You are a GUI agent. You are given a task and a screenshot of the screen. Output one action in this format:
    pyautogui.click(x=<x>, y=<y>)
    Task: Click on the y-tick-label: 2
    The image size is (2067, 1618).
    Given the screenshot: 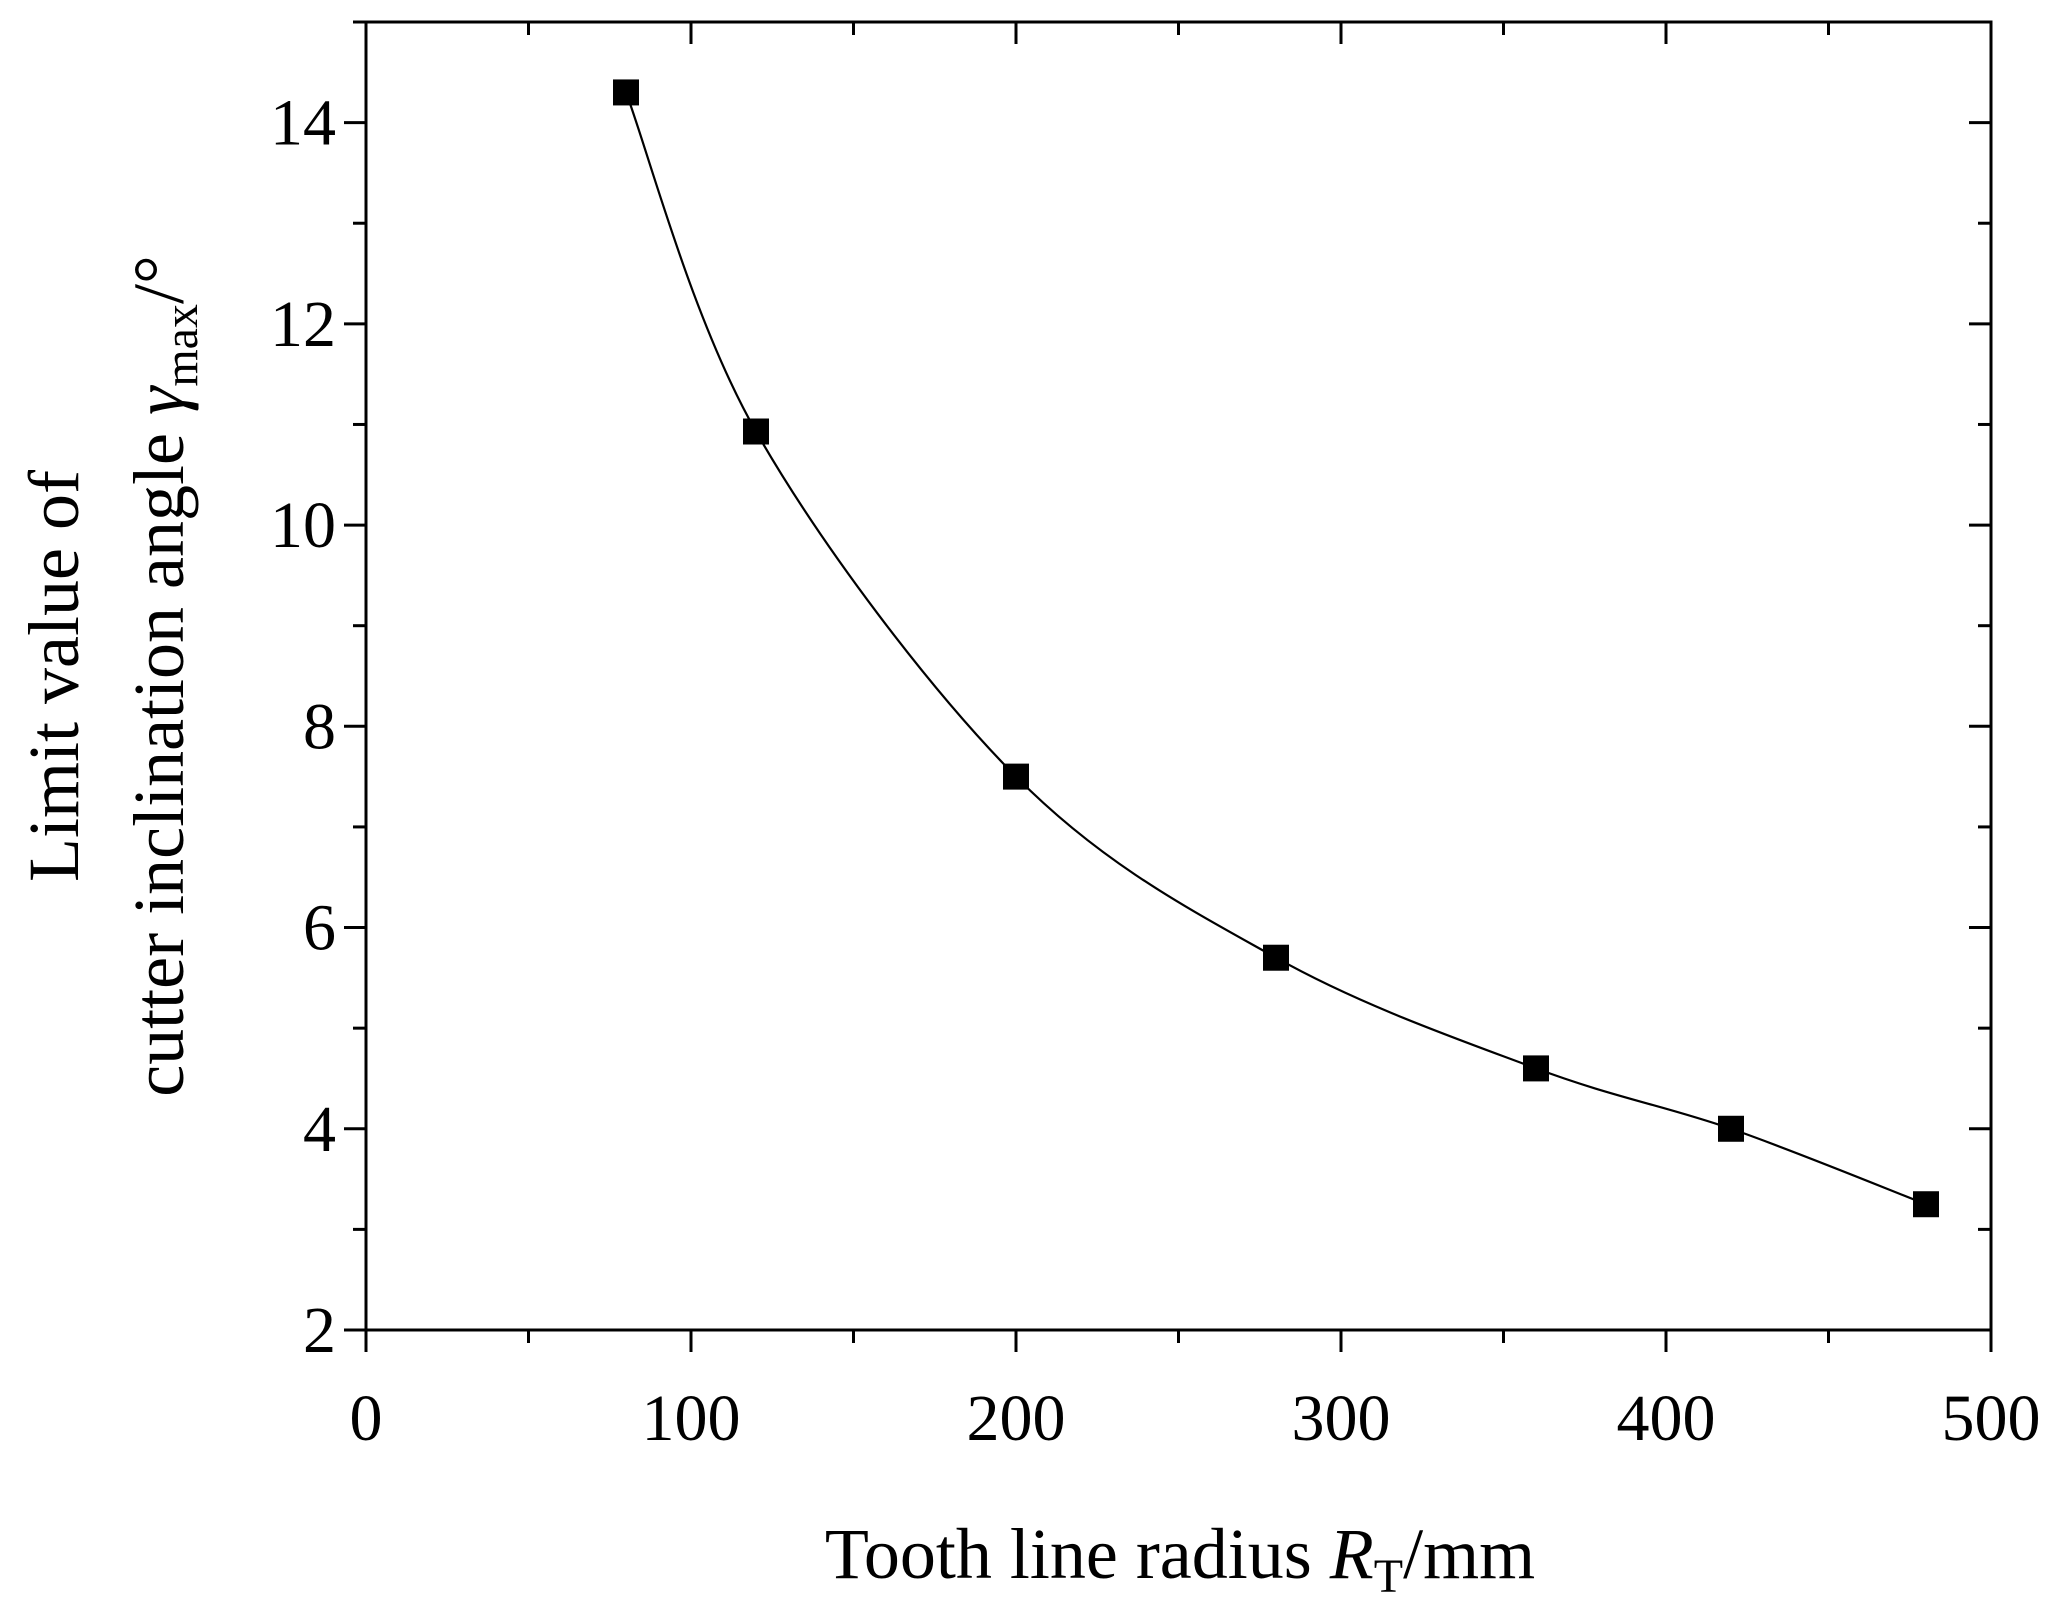 What is the action you would take?
    pyautogui.click(x=319, y=1330)
    